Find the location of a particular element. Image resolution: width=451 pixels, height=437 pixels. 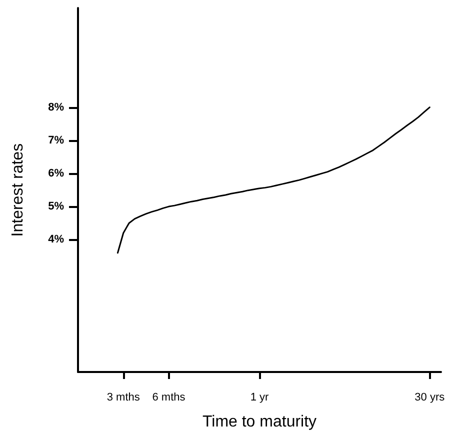

y-tick-label: 5% is located at coordinates (56, 206).